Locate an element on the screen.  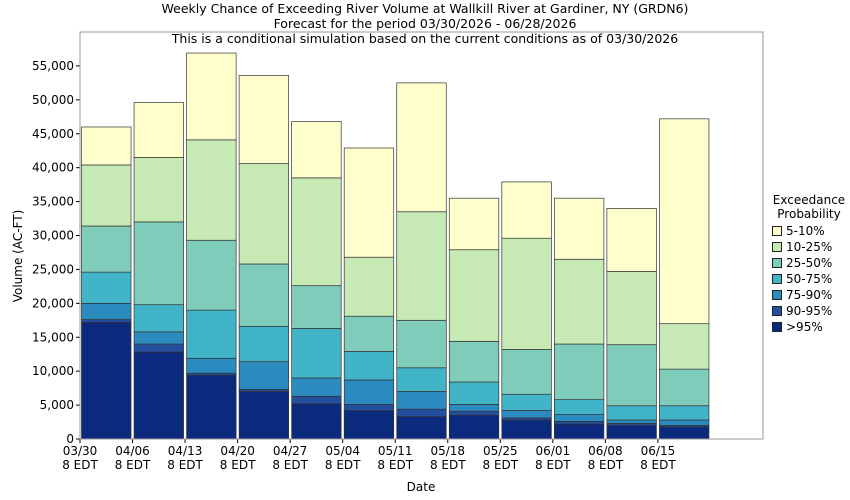
legend-label: 5-10% is located at coordinates (805, 231).